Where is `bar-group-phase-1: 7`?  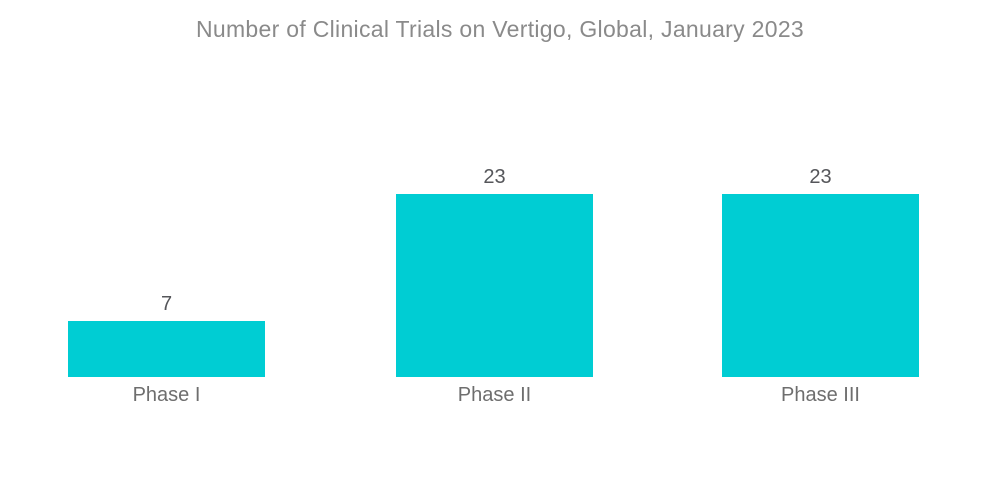 bar-group-phase-1: 7 is located at coordinates (166, 335).